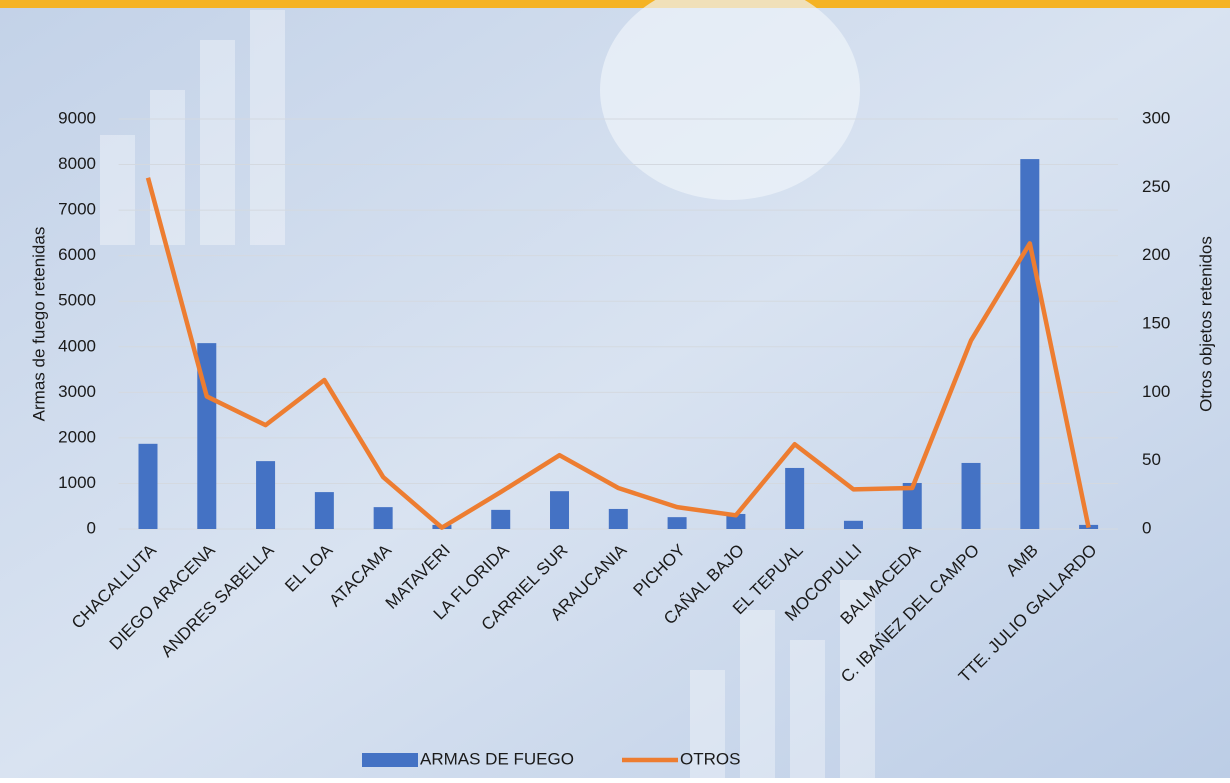 Image resolution: width=1230 pixels, height=783 pixels. I want to click on legend-label: ARMAS DE FUEGO, so click(497, 758).